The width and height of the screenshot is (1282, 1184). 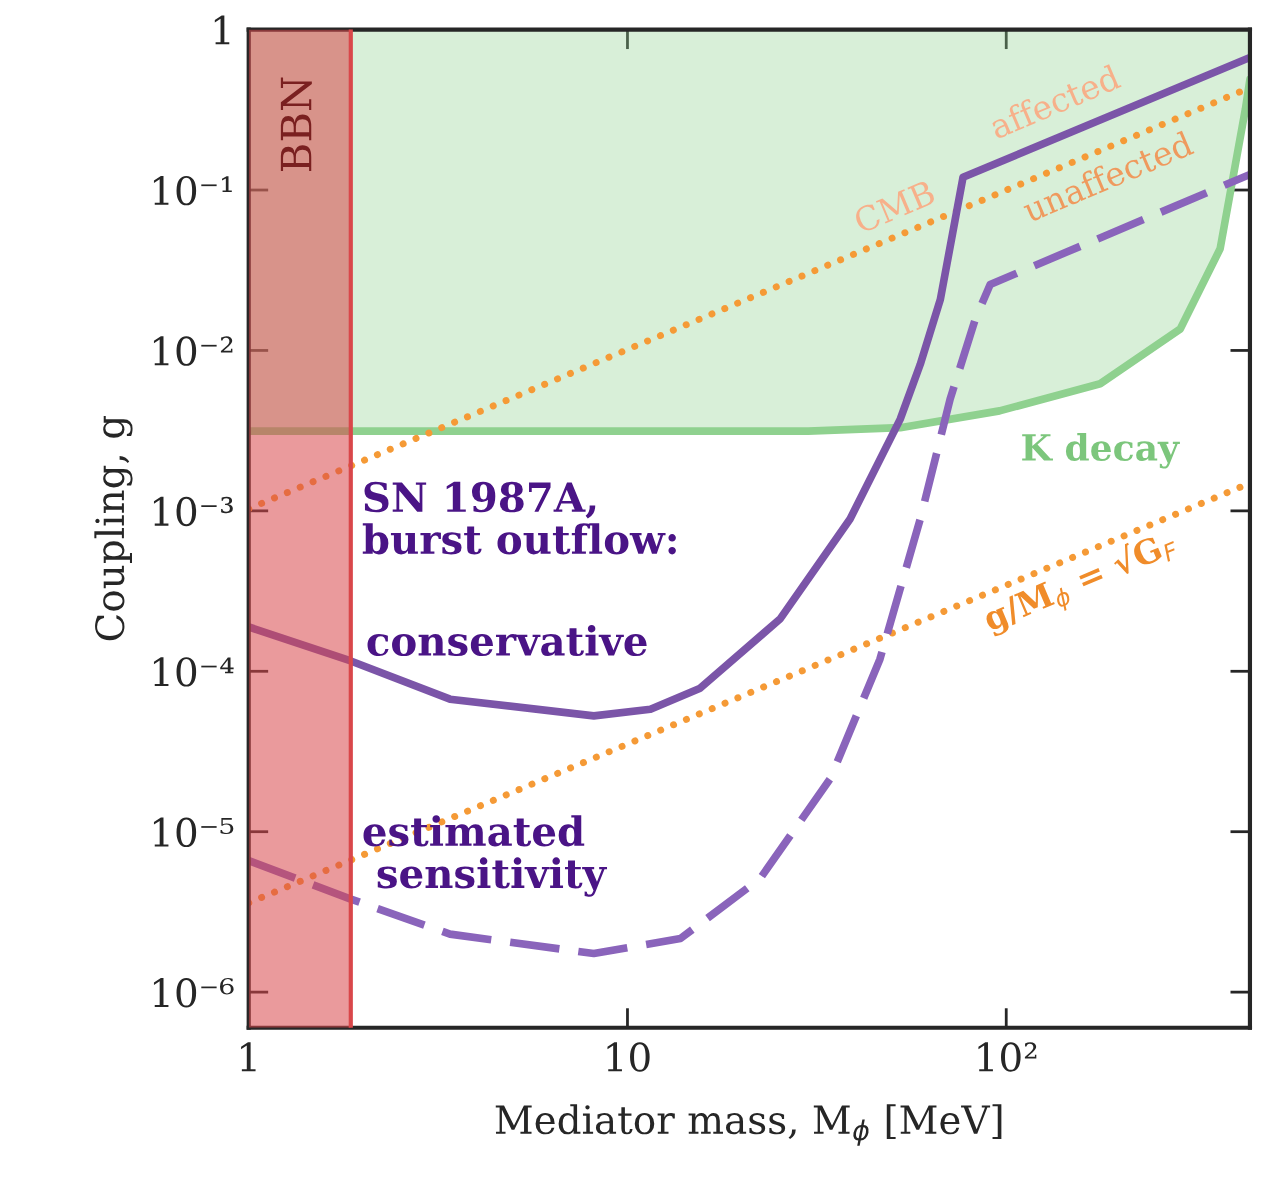 I want to click on y-tick-label: 10⁻⁴, so click(x=193, y=672).